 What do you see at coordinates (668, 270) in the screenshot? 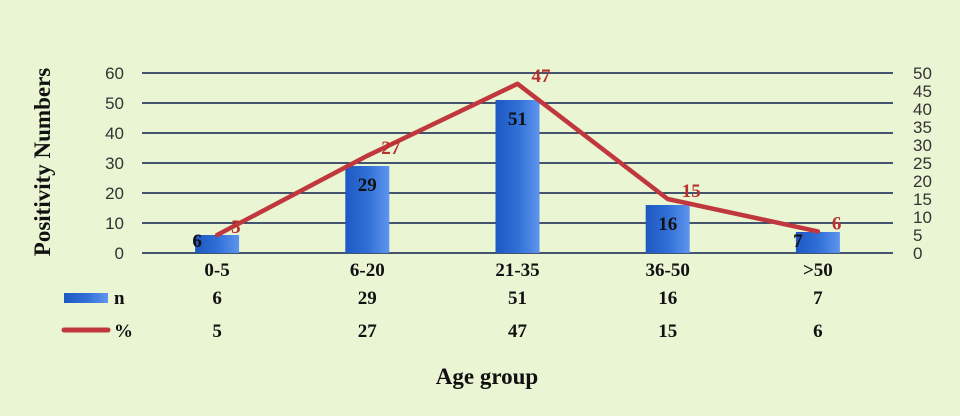
I see `category-label: 36-50` at bounding box center [668, 270].